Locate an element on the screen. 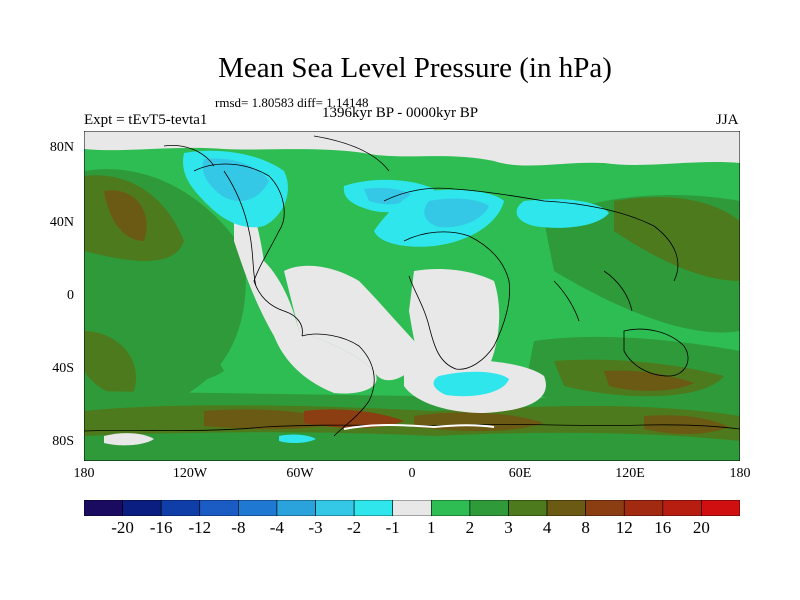  lon-tick-180w: 180 is located at coordinates (84, 473).